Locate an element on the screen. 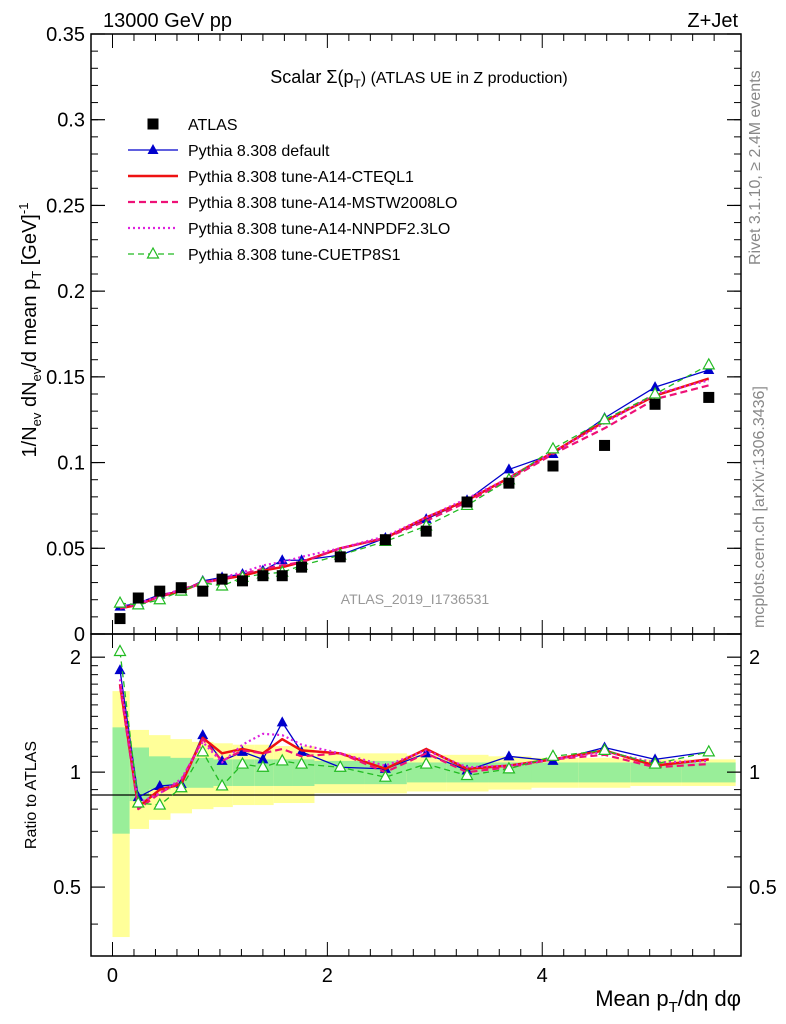 This screenshot has width=786, height=1024. x-tick-label: 4 is located at coordinates (542, 976).